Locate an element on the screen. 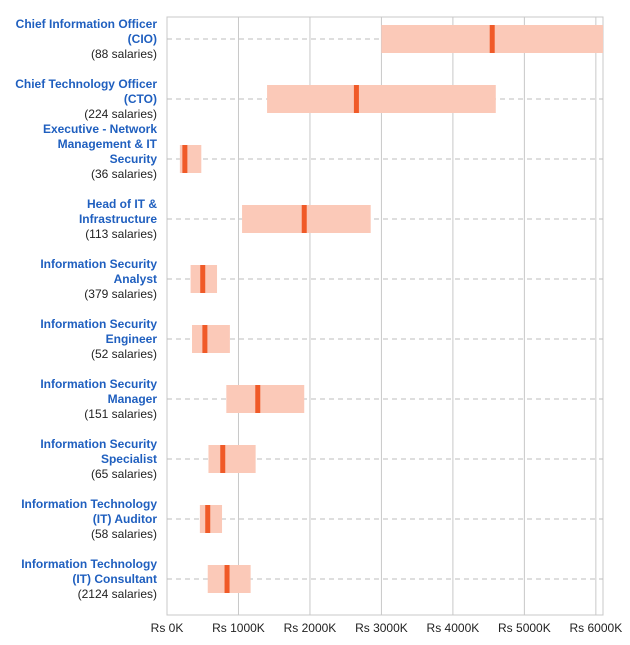 The width and height of the screenshot is (630, 645). job-title-line: Head of IT & is located at coordinates (122, 204).